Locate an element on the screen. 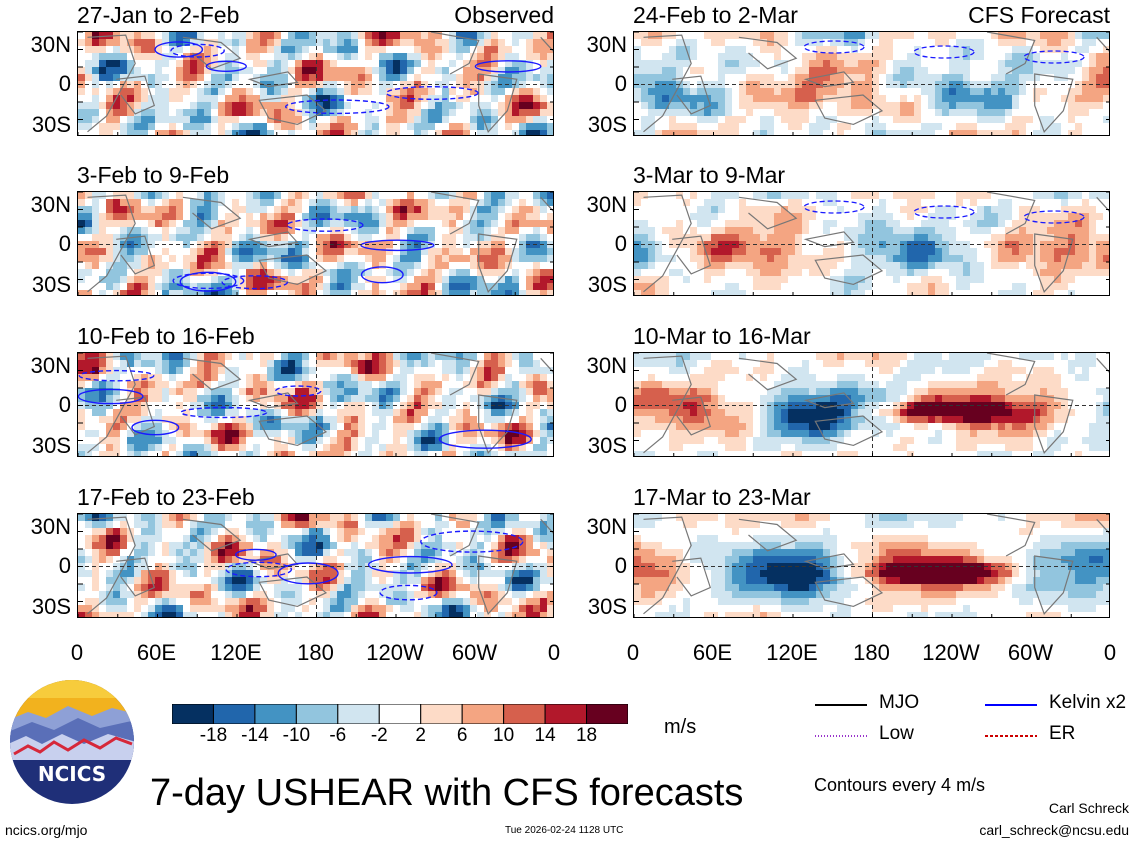 The width and height of the screenshot is (1135, 844). legend-label: Low is located at coordinates (896, 733).